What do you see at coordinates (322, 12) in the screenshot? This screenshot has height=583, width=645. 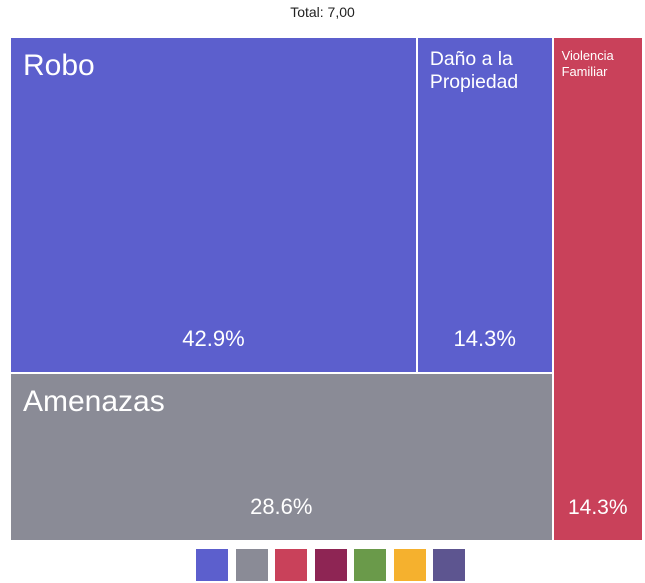 I see `chart-title: Total: 7,00` at bounding box center [322, 12].